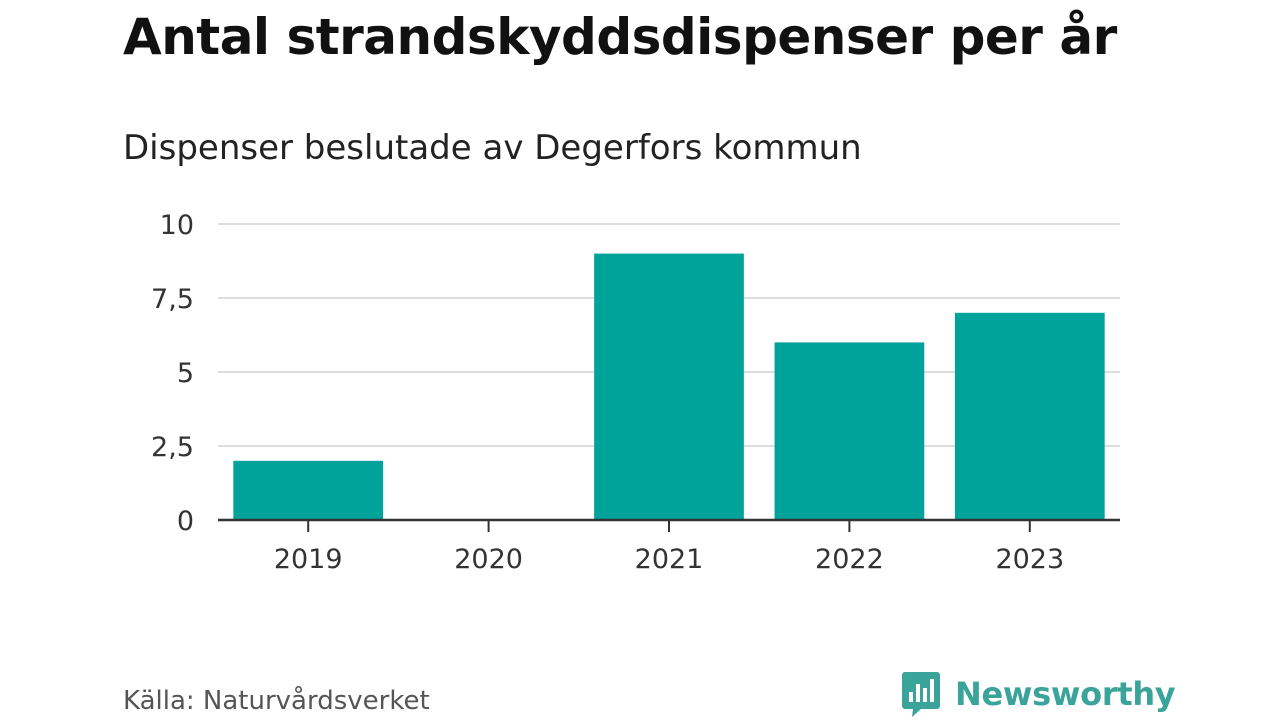 Image resolution: width=1280 pixels, height=720 pixels. I want to click on chart-subtitle: Dispenser beslutade av Degerfors kommun, so click(492, 148).